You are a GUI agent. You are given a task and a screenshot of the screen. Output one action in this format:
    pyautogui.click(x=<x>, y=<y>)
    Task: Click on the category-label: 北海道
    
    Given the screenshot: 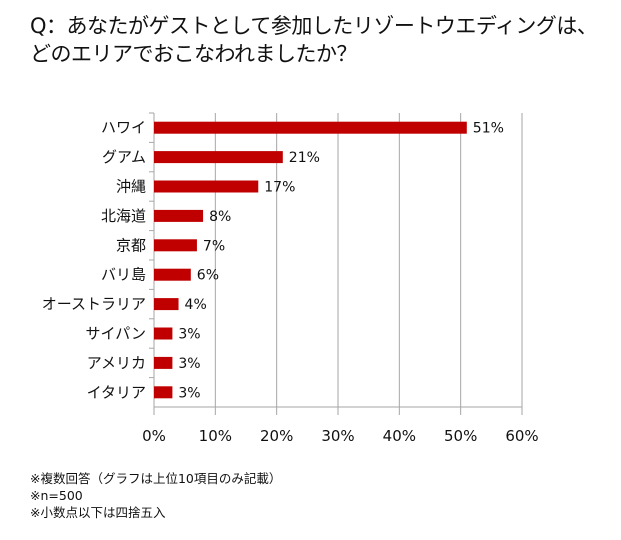 What is the action you would take?
    pyautogui.click(x=123, y=216)
    